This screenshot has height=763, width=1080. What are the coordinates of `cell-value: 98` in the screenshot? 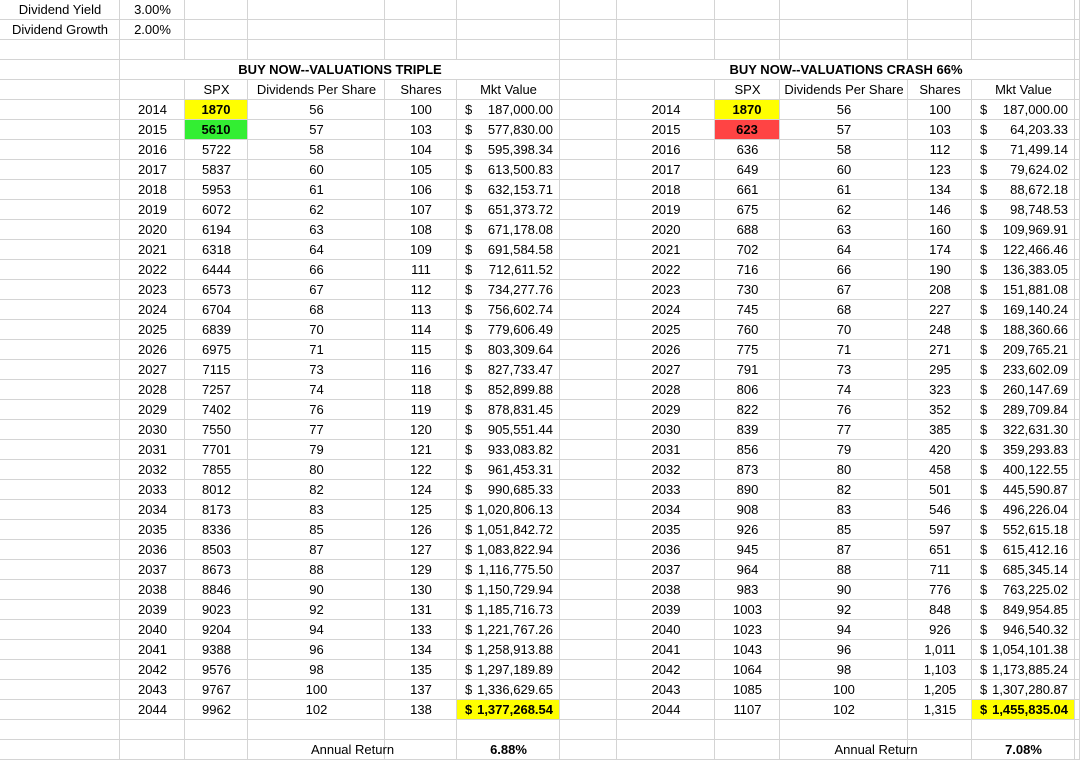 It's located at (316, 669).